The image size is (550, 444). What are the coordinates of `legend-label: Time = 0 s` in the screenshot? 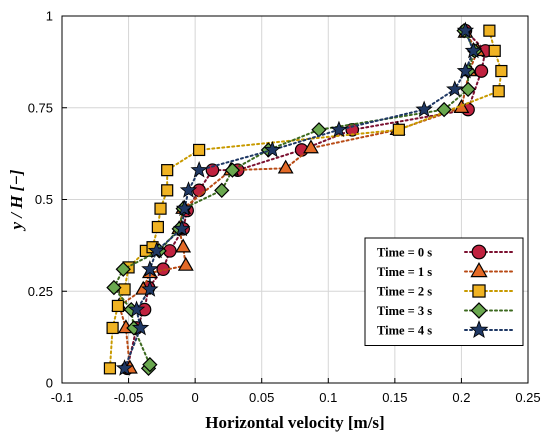 It's located at (404, 253).